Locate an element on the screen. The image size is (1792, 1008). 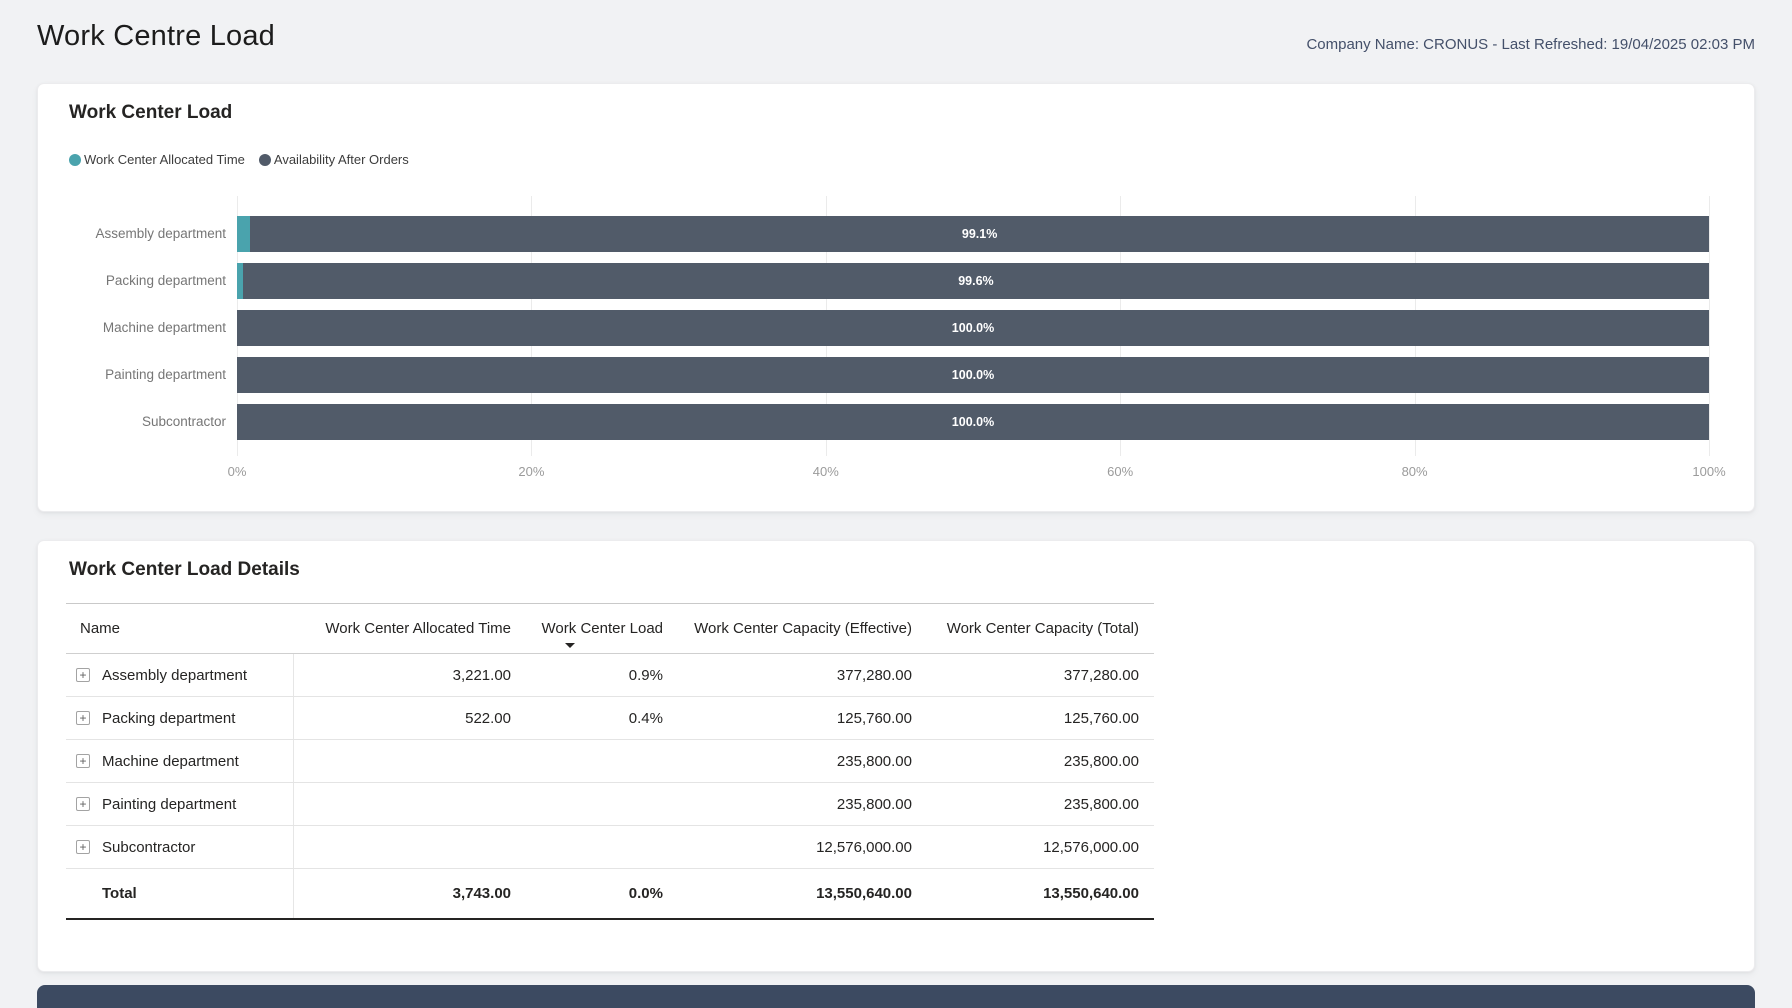
bar-data-label: 99.1% is located at coordinates (979, 234).